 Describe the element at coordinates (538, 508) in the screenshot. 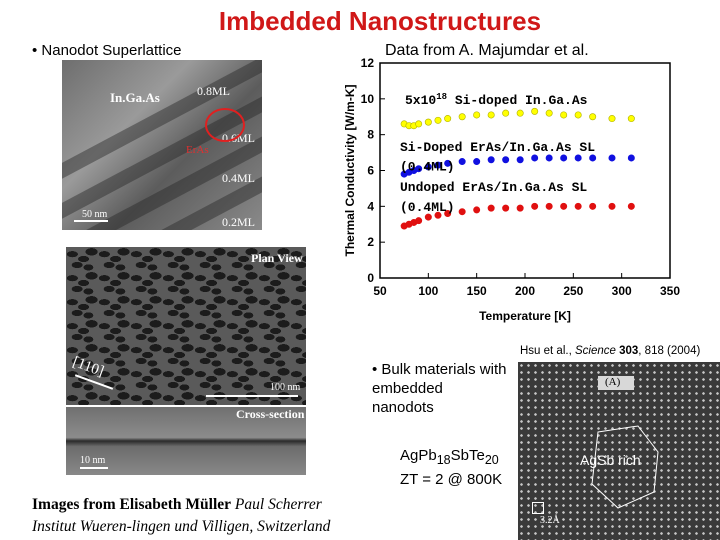

I see `scale-box` at that location.